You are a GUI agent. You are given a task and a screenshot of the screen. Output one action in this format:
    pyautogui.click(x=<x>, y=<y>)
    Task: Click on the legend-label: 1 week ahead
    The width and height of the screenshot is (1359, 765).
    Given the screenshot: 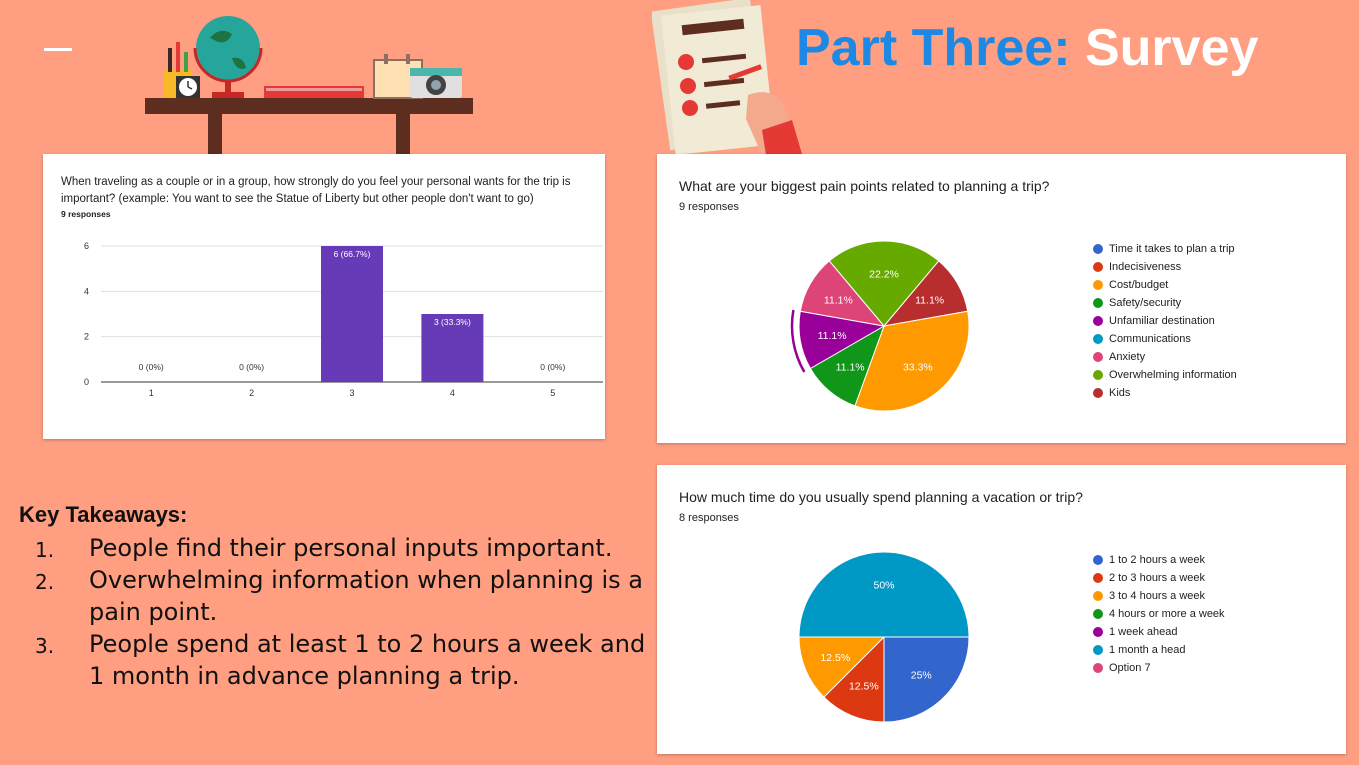 What is the action you would take?
    pyautogui.click(x=1143, y=632)
    